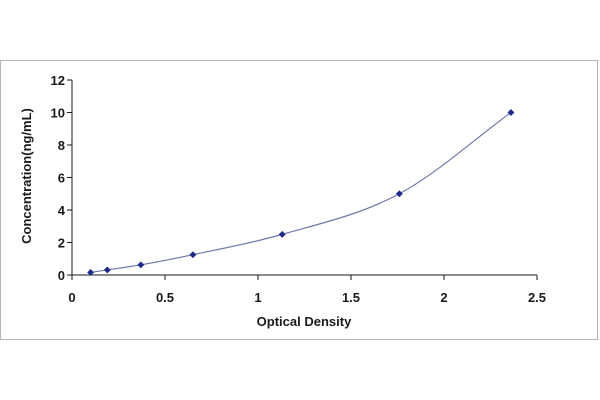 The image size is (600, 400). What do you see at coordinates (304, 321) in the screenshot?
I see `x-axis-title: Optical Density` at bounding box center [304, 321].